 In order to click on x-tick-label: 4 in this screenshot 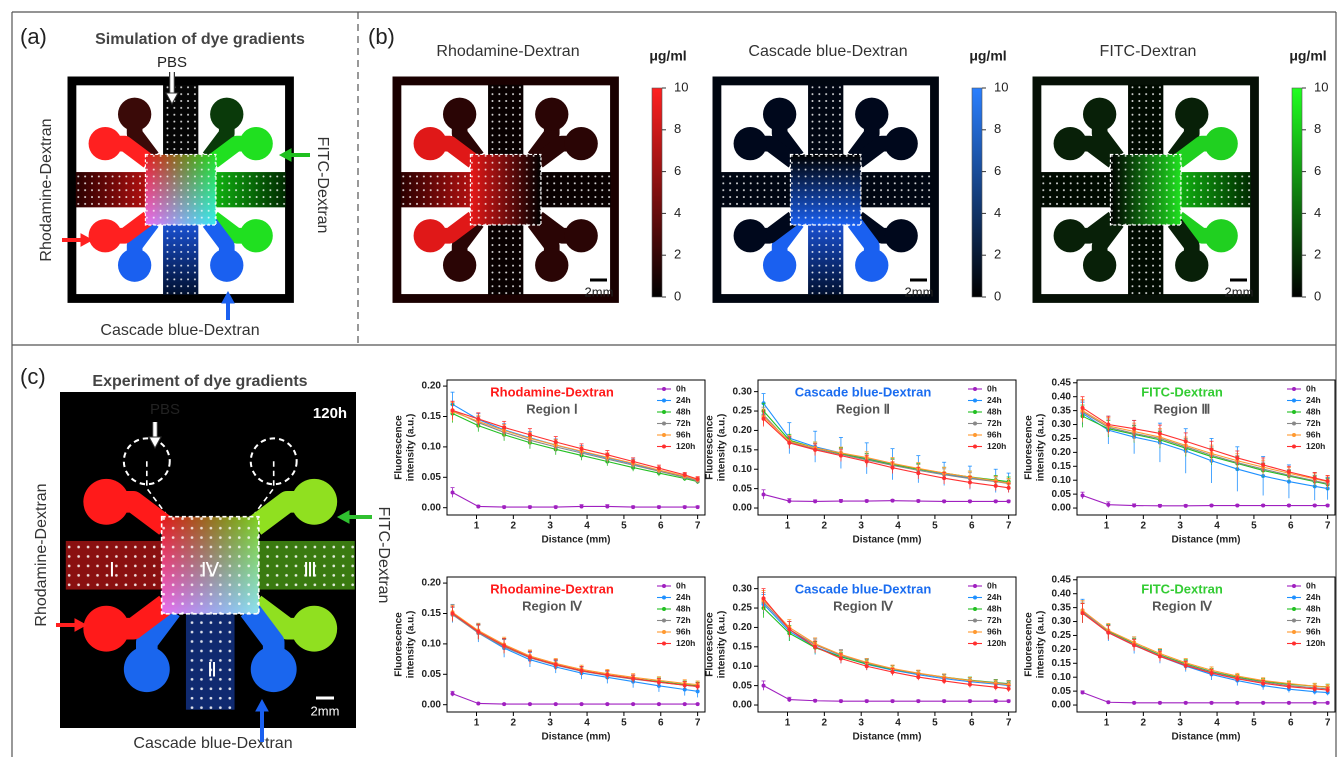, I will do `click(587, 526)`.